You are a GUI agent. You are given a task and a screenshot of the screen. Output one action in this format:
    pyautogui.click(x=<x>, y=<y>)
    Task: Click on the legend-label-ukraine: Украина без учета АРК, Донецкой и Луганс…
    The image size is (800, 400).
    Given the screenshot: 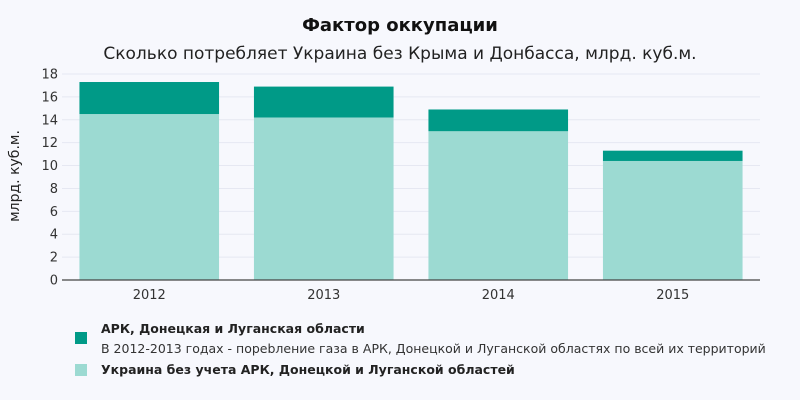 What is the action you would take?
    pyautogui.click(x=308, y=369)
    